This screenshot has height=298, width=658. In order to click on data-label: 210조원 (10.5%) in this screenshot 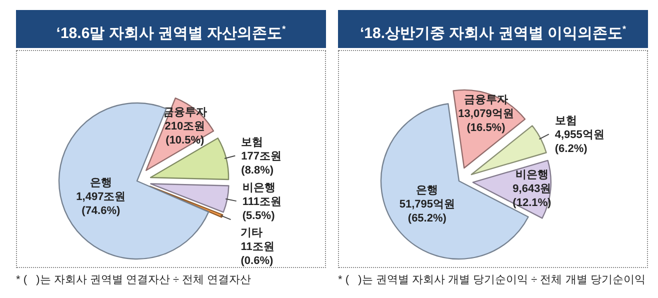, I will do `click(185, 133)`.